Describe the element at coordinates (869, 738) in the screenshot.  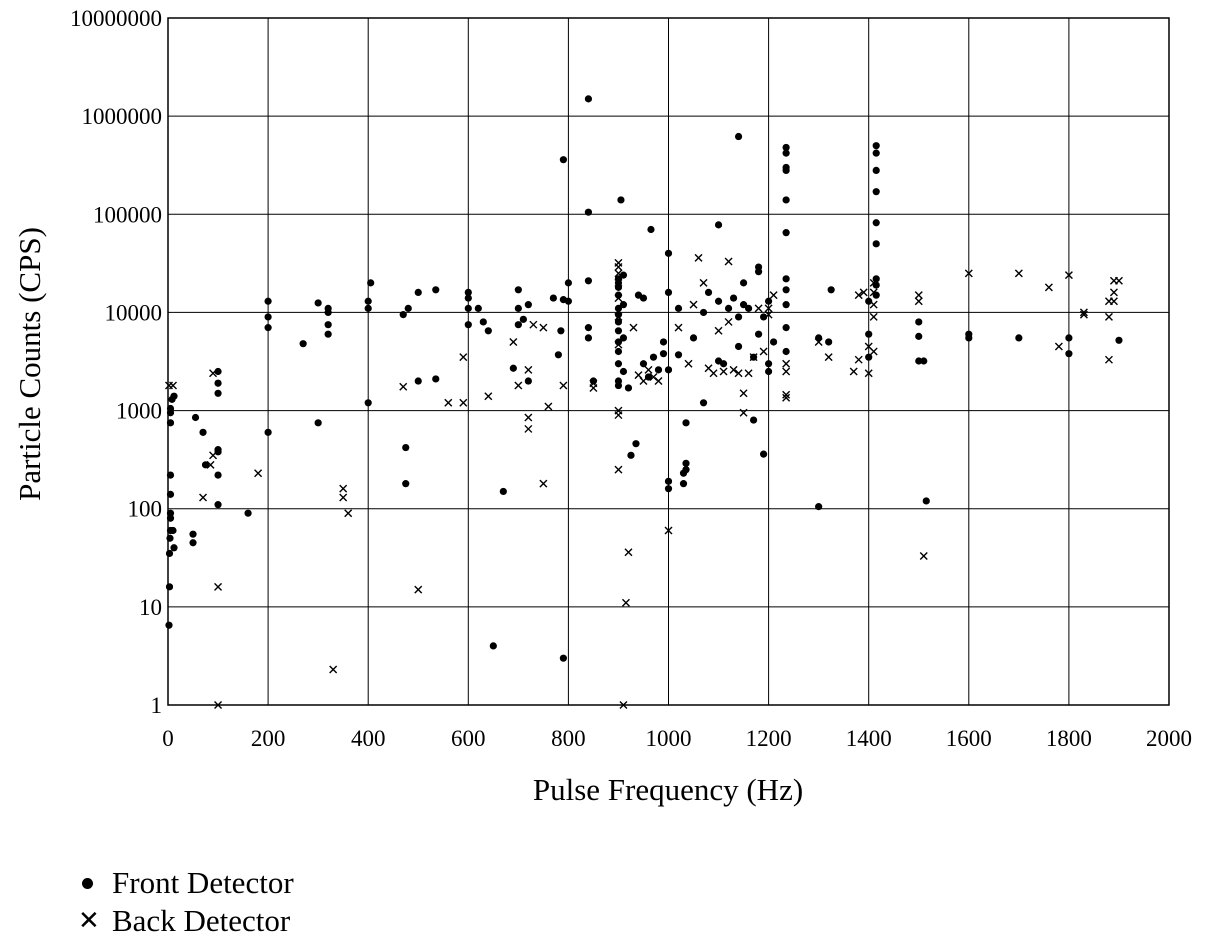
I see `x-tick-label: 1400` at that location.